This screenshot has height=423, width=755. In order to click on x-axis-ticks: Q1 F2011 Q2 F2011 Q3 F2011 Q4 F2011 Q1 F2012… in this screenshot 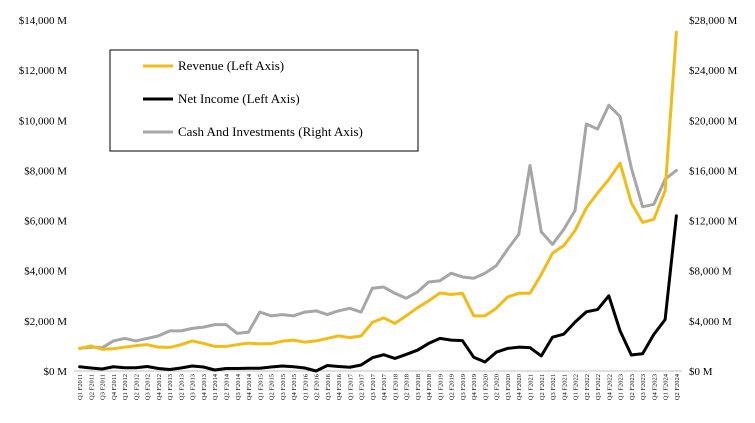, I will do `click(379, 386)`.